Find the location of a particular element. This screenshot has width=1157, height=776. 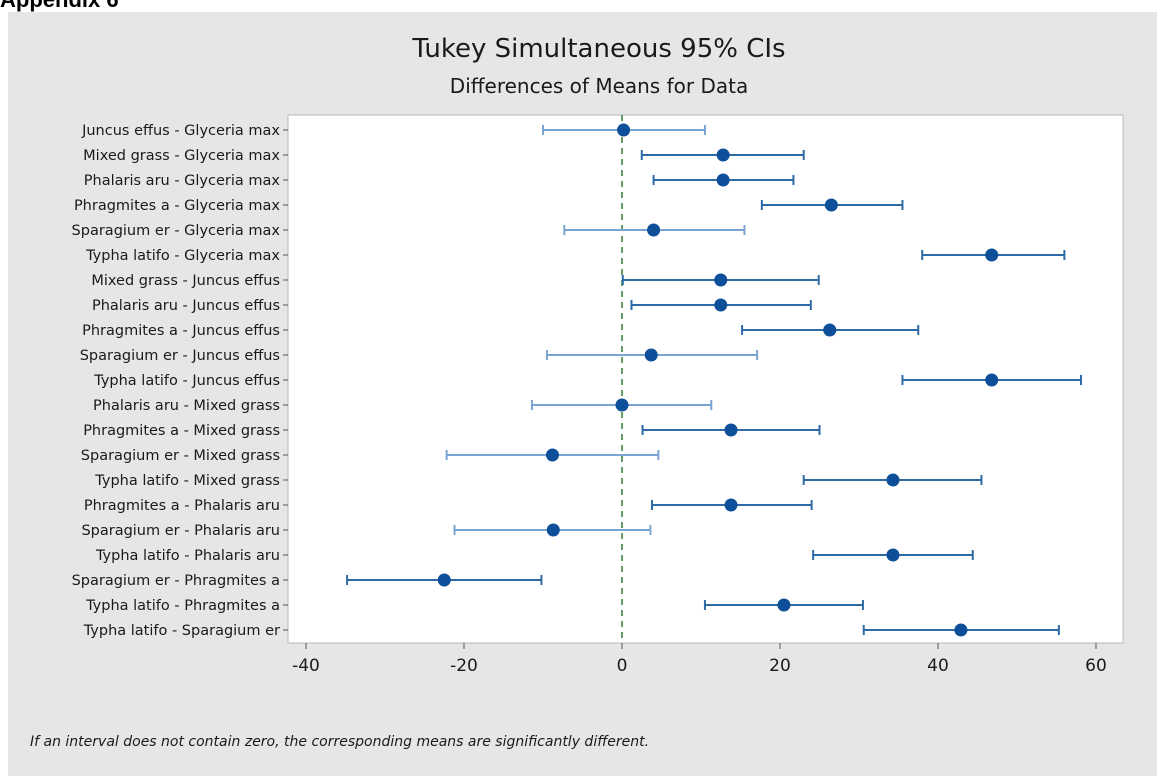

y-tick-label: Sparagium er - Mixed grass is located at coordinates (180, 456).